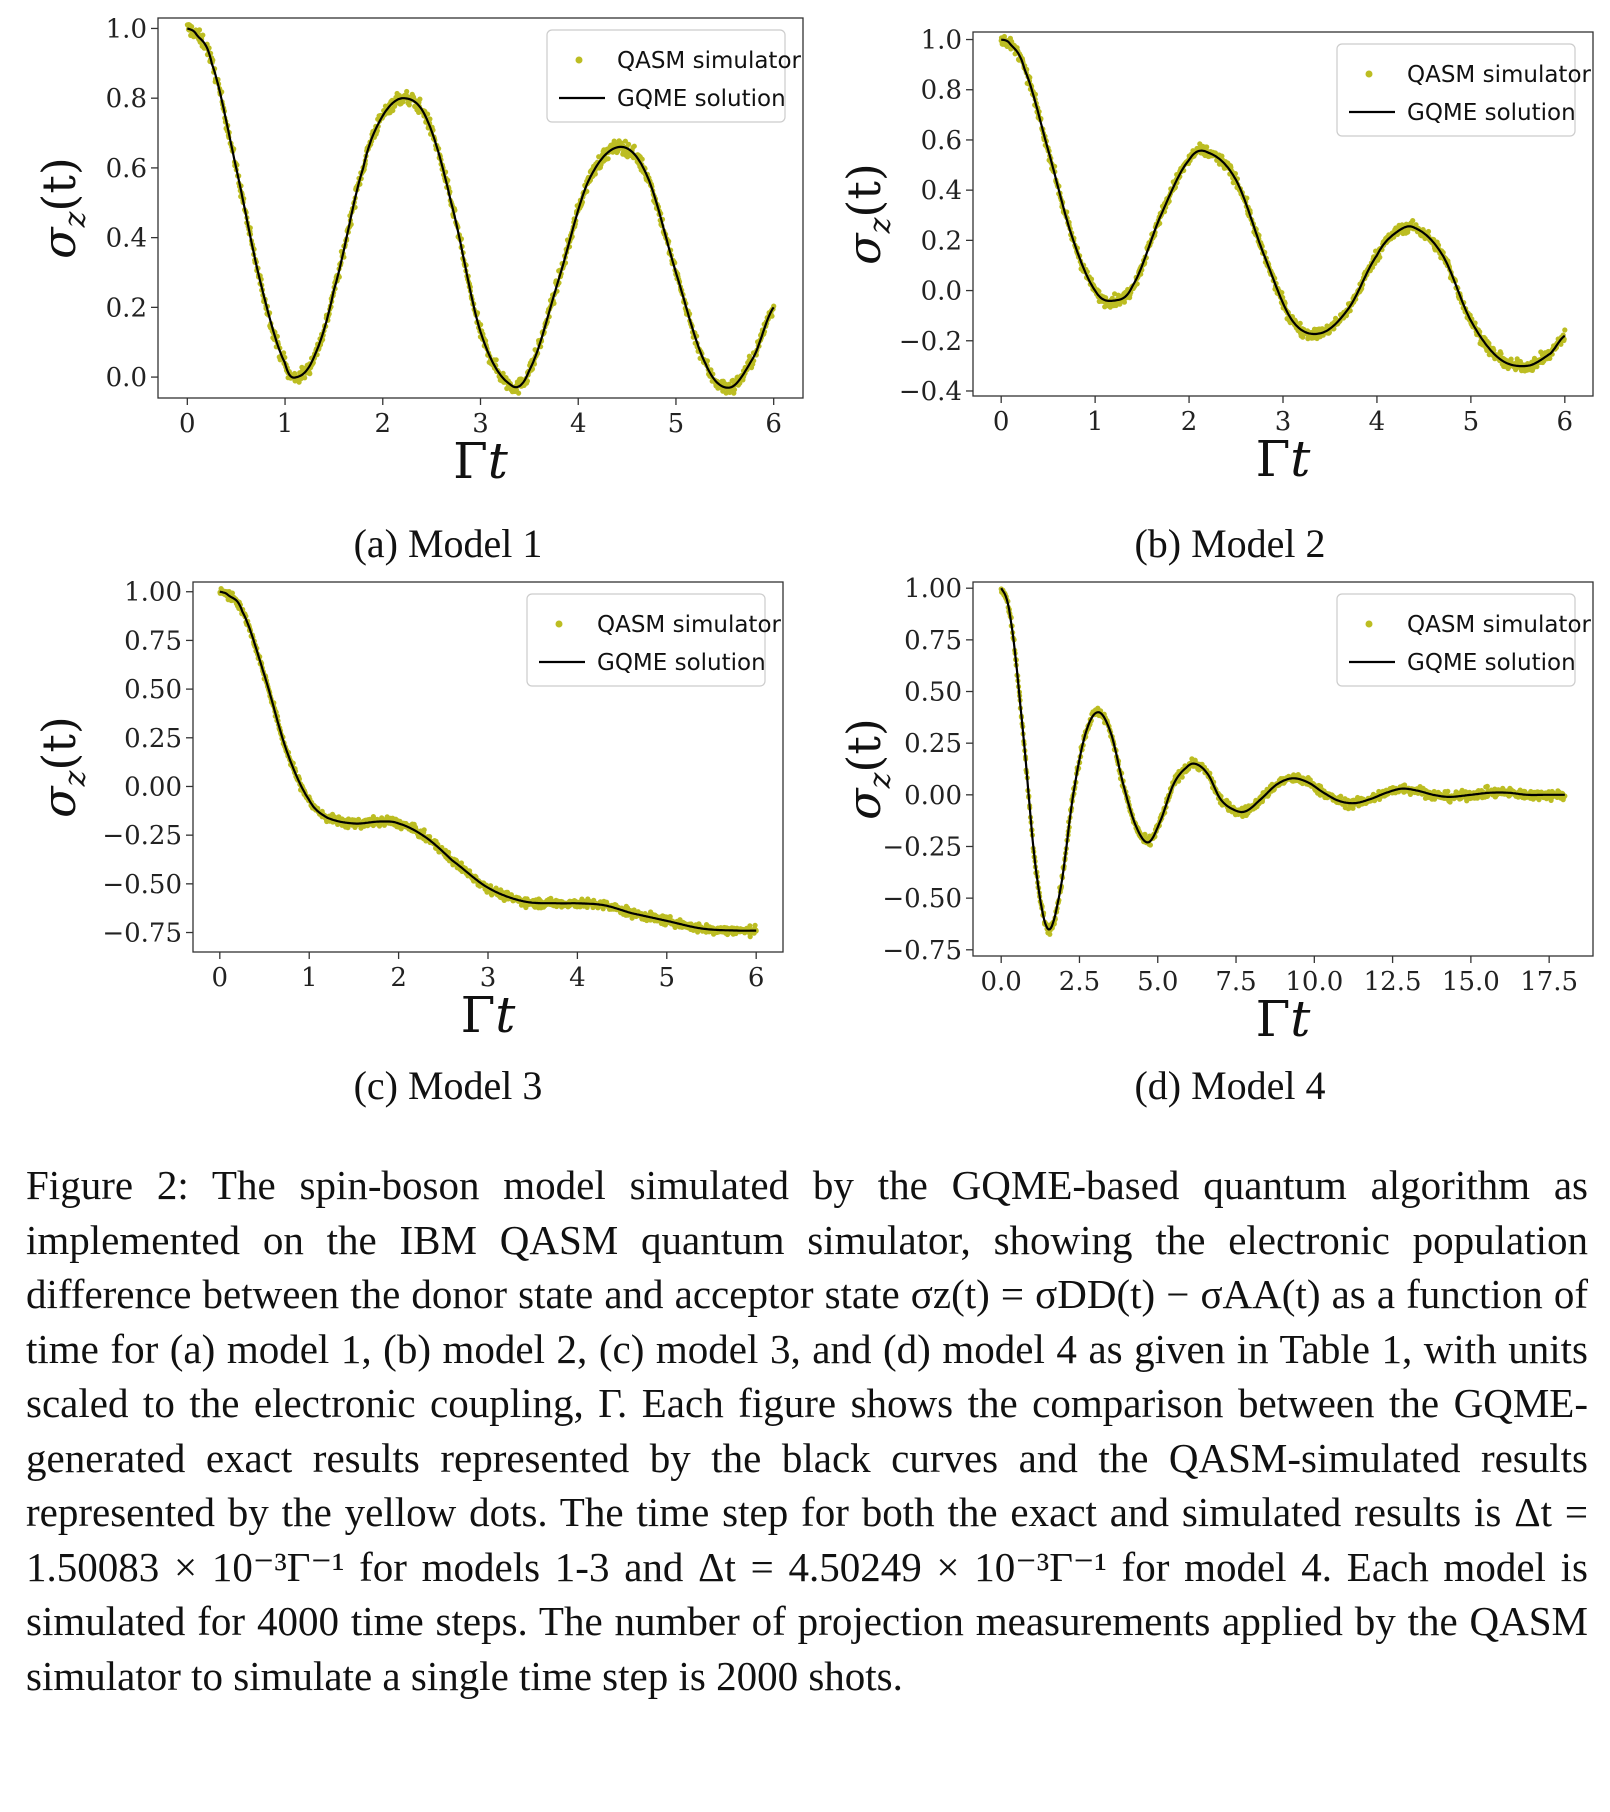 This screenshot has width=1610, height=1812. I want to click on subcaption-model-2: (b) Model 2, so click(1230, 543).